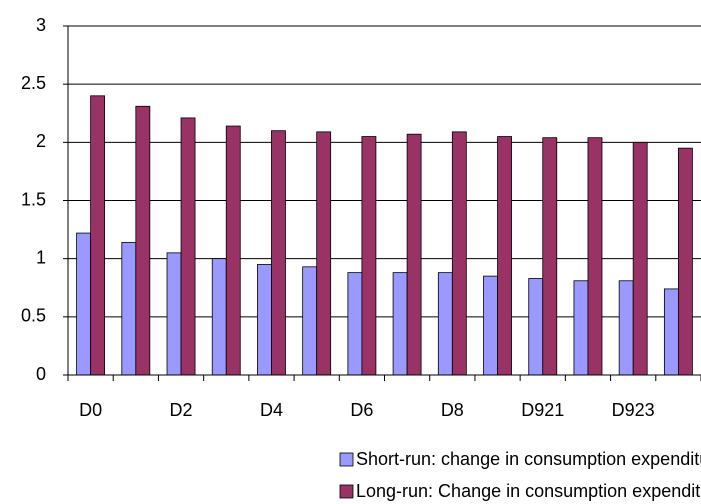 This screenshot has height=504, width=701. I want to click on y-tick-label: 1, so click(41, 257).